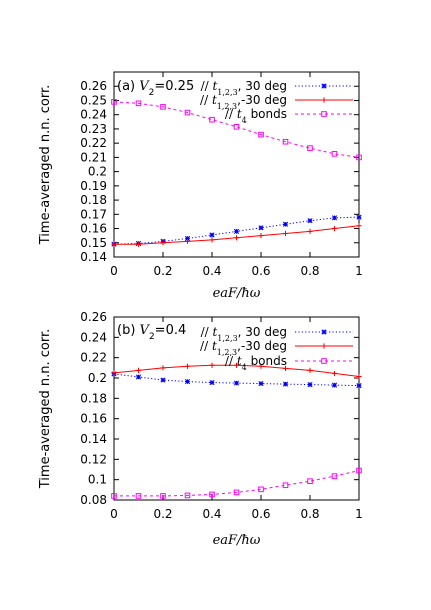 The image size is (431, 610). Describe the element at coordinates (93, 100) in the screenshot. I see `y-tick-label: 0.25` at that location.